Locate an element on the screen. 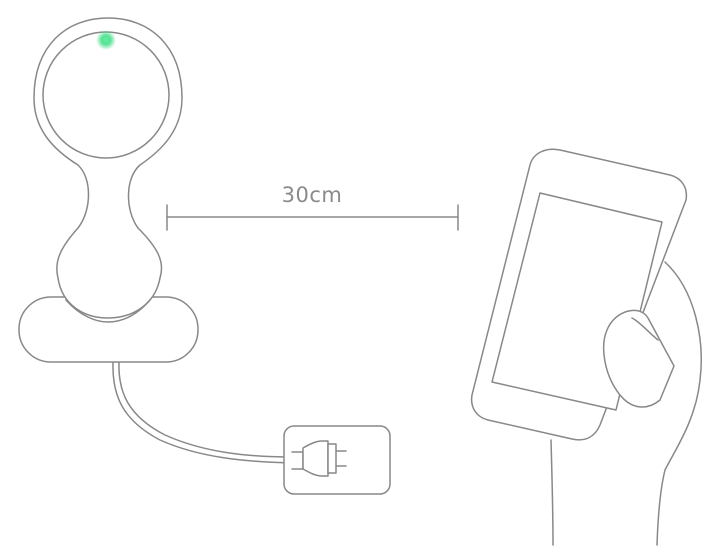  power-cable is located at coordinates (202, 412).